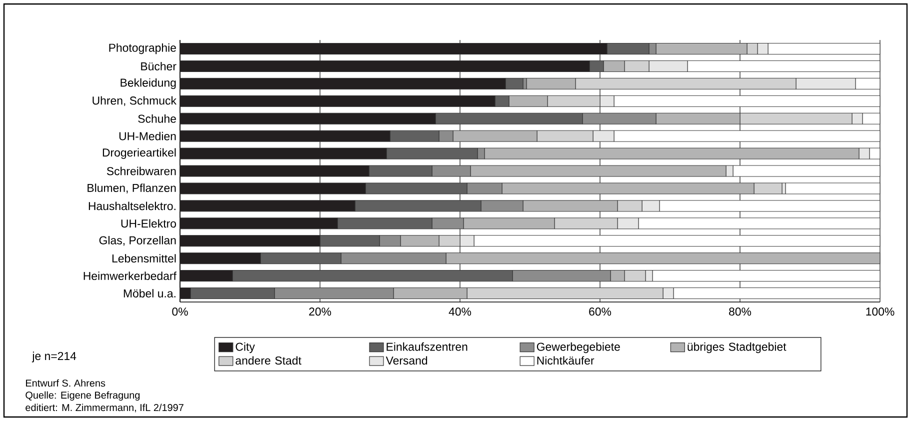  Describe the element at coordinates (105, 408) in the screenshot. I see `text: editiert: M. Zimmermann, IfL 2/1997` at that location.